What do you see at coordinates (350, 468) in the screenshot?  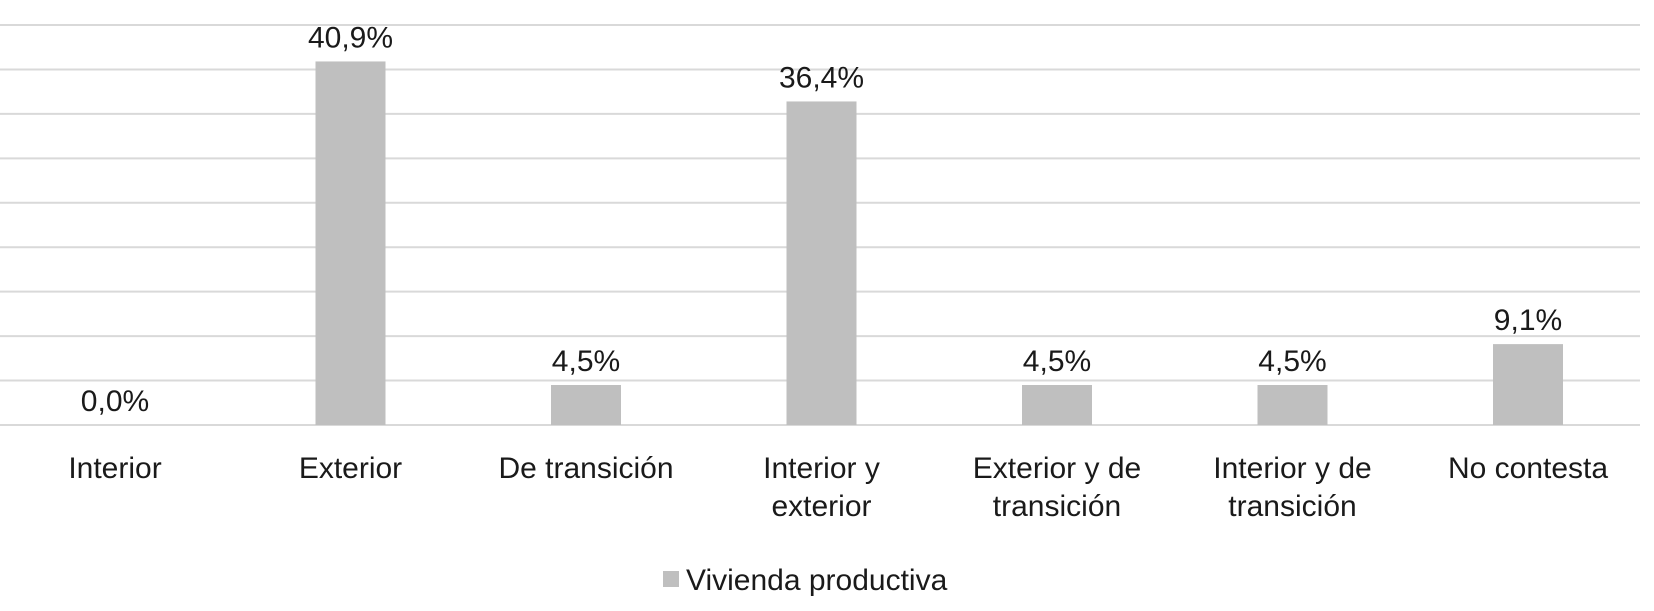 I see `category-label: Exterior` at bounding box center [350, 468].